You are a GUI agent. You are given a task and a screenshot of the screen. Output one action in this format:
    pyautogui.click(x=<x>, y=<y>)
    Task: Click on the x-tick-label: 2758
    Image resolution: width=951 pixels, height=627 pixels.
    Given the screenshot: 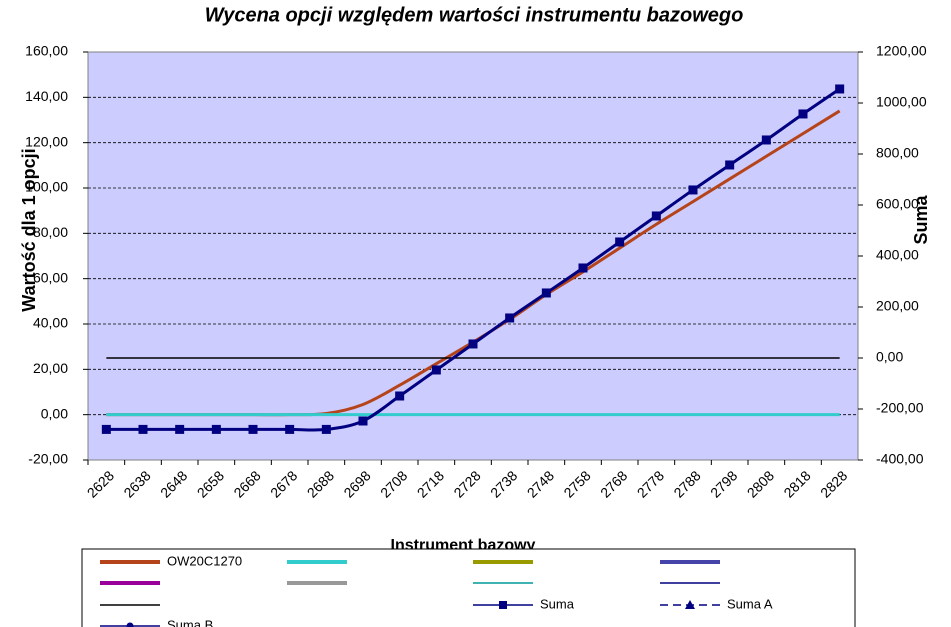 What is the action you would take?
    pyautogui.click(x=576, y=483)
    